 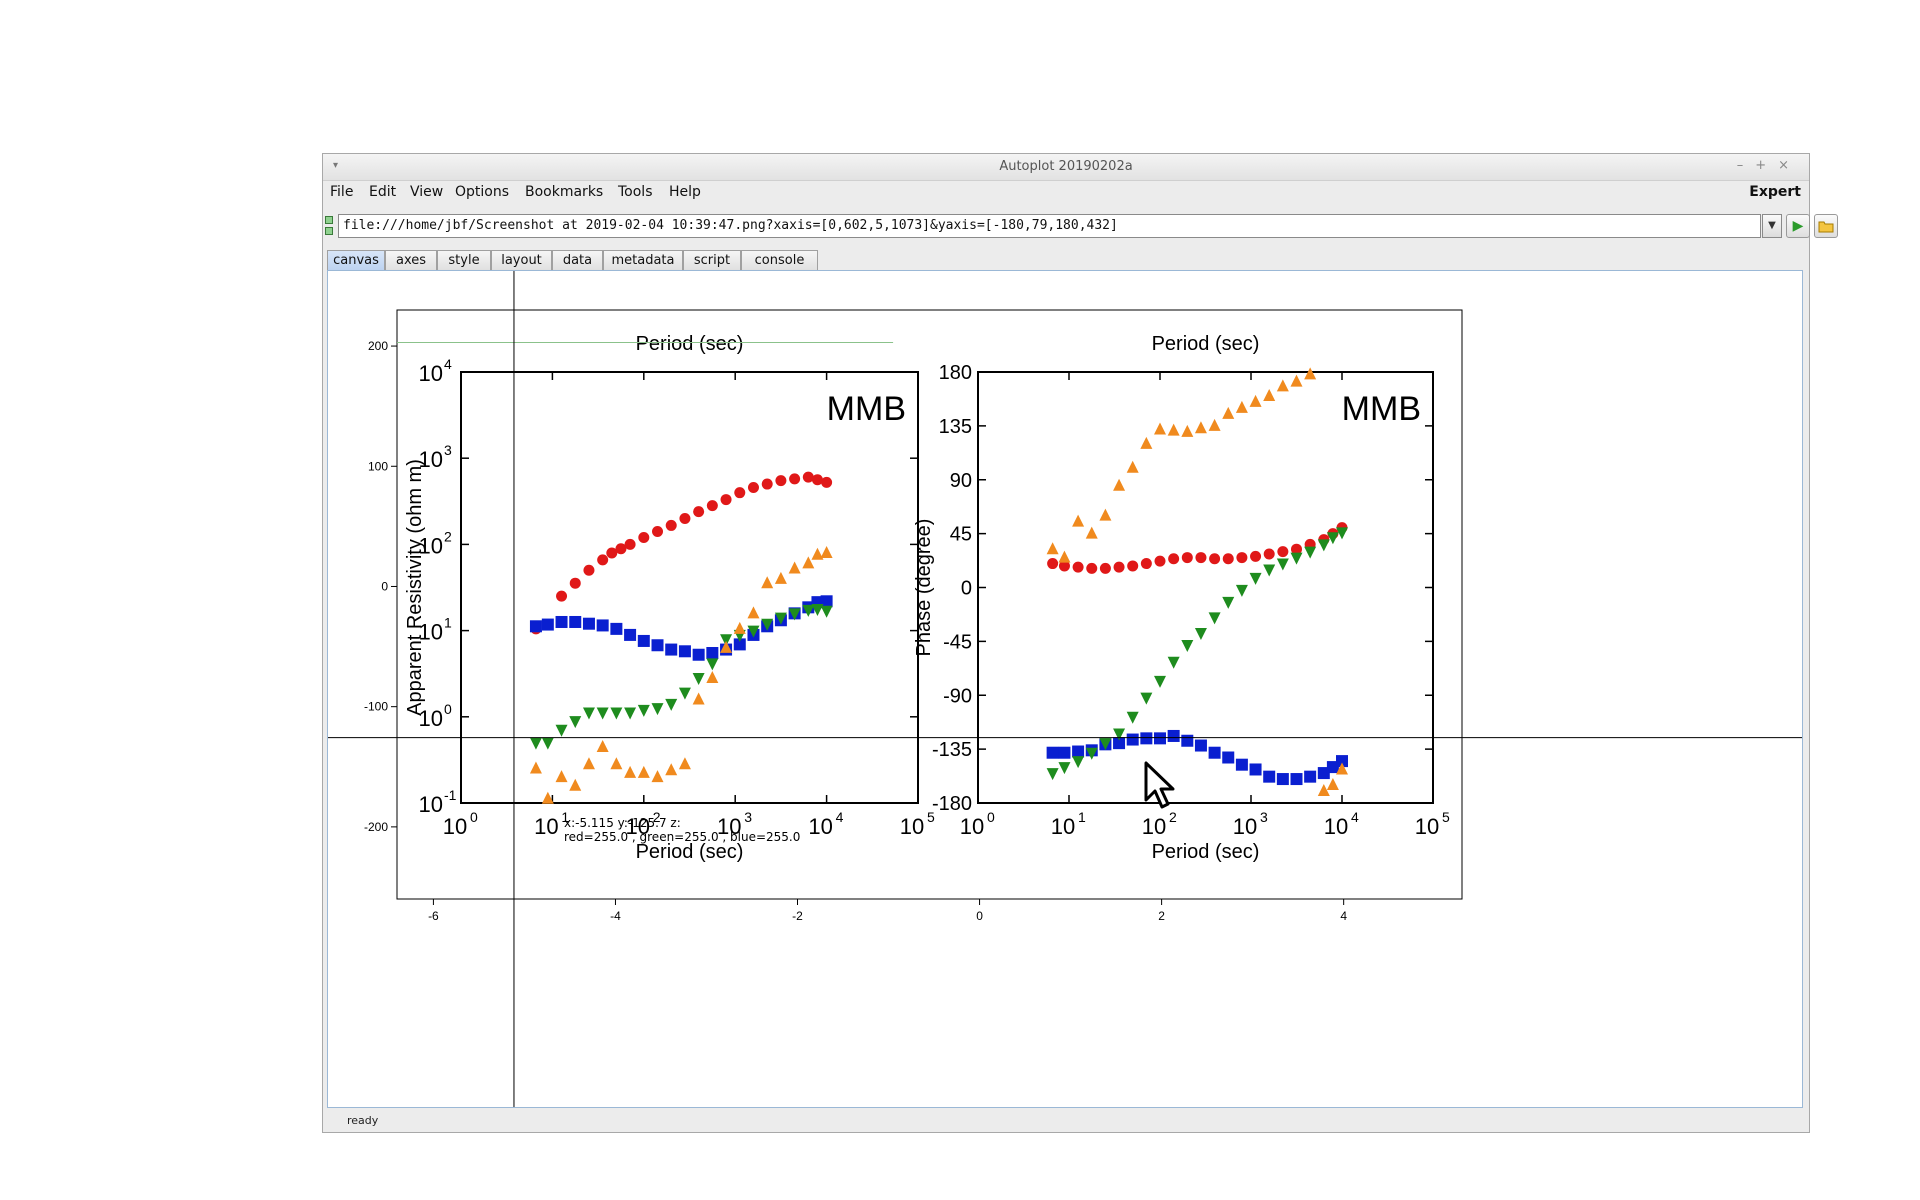 What do you see at coordinates (779, 260) in the screenshot?
I see `tab-console: console` at bounding box center [779, 260].